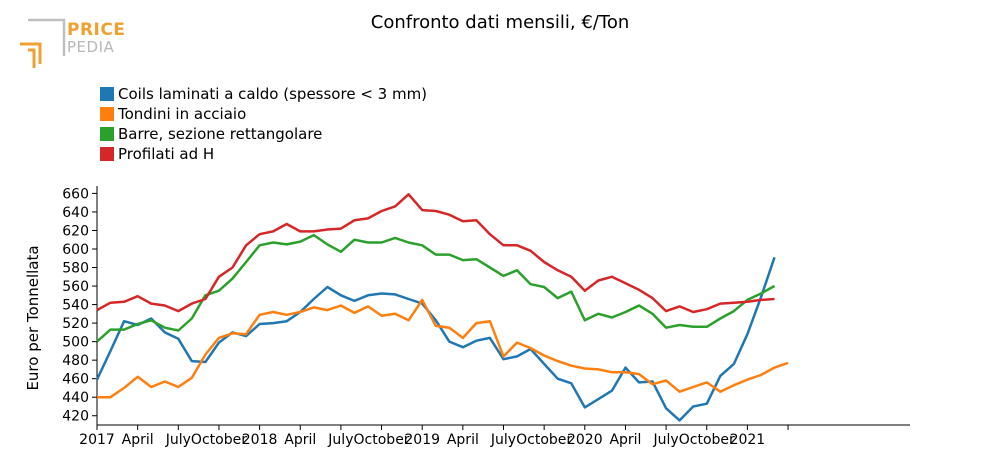 The width and height of the screenshot is (1000, 475). Describe the element at coordinates (422, 440) in the screenshot. I see `x-tick-label: 2019` at that location.